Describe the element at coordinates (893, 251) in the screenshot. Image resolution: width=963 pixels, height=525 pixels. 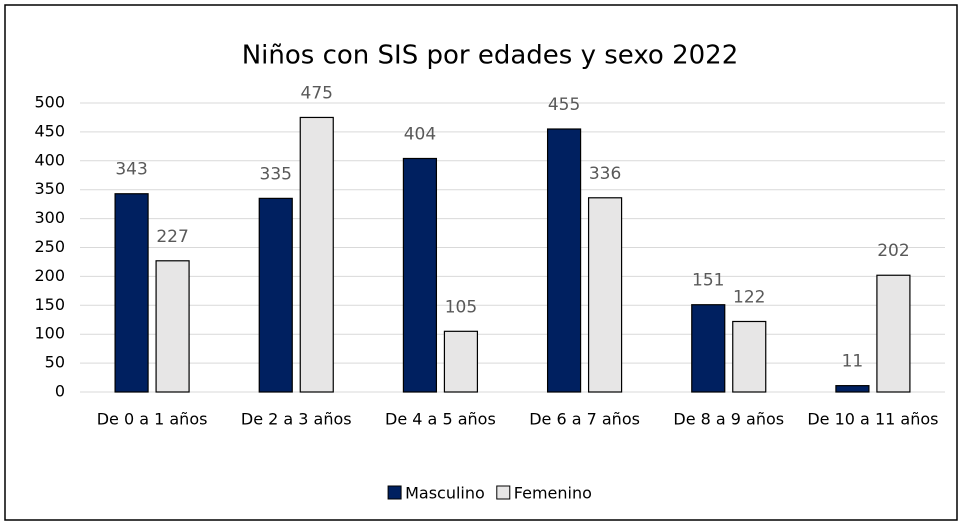
I see `data-label: 202` at that location.